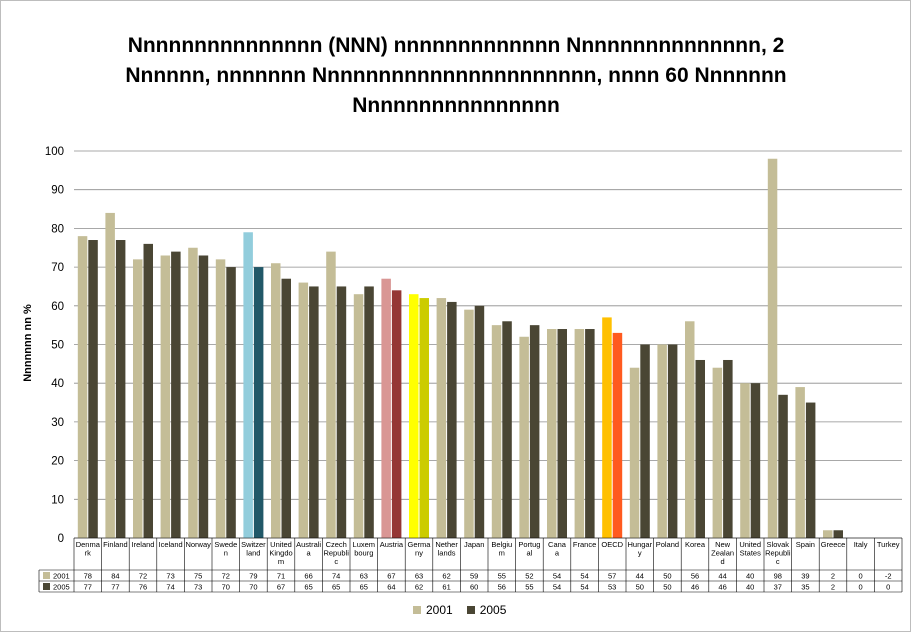 Image resolution: width=911 pixels, height=632 pixels. What do you see at coordinates (640, 587) in the screenshot?
I see `data-label-2005-20: 50` at bounding box center [640, 587].